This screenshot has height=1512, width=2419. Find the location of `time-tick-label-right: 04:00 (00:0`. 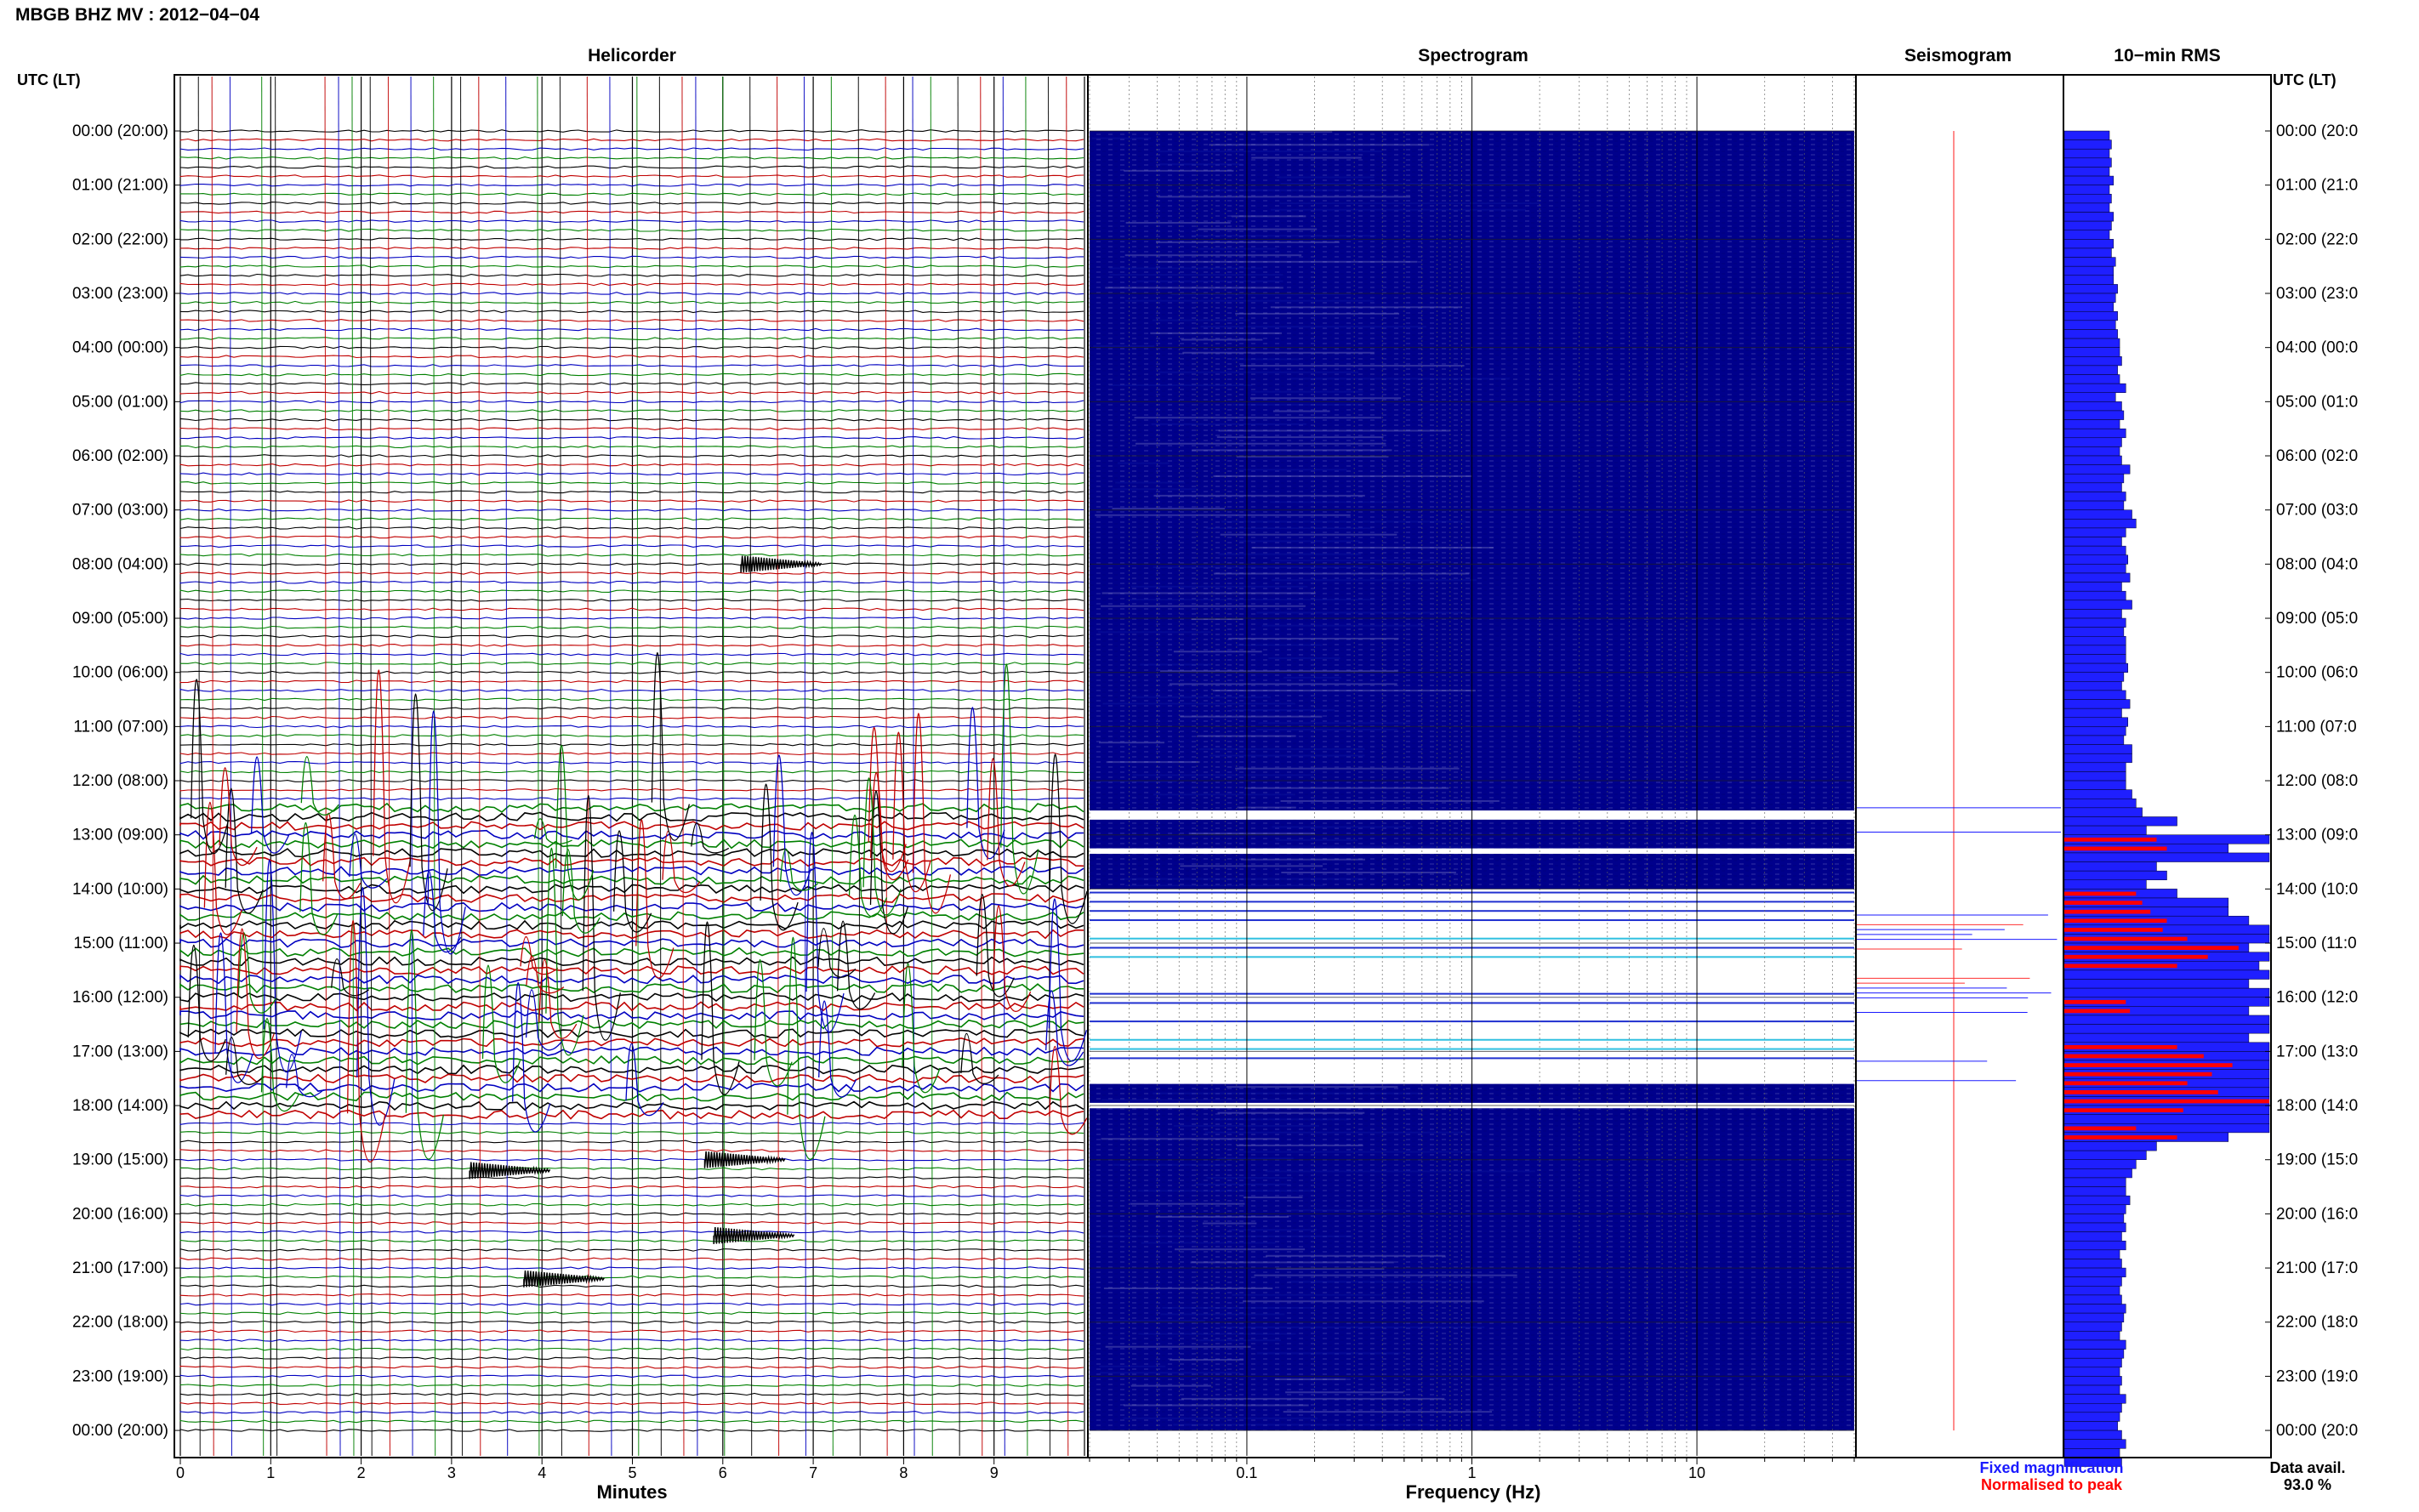

time-tick-label-right: 04:00 (00:0 is located at coordinates (2317, 348).